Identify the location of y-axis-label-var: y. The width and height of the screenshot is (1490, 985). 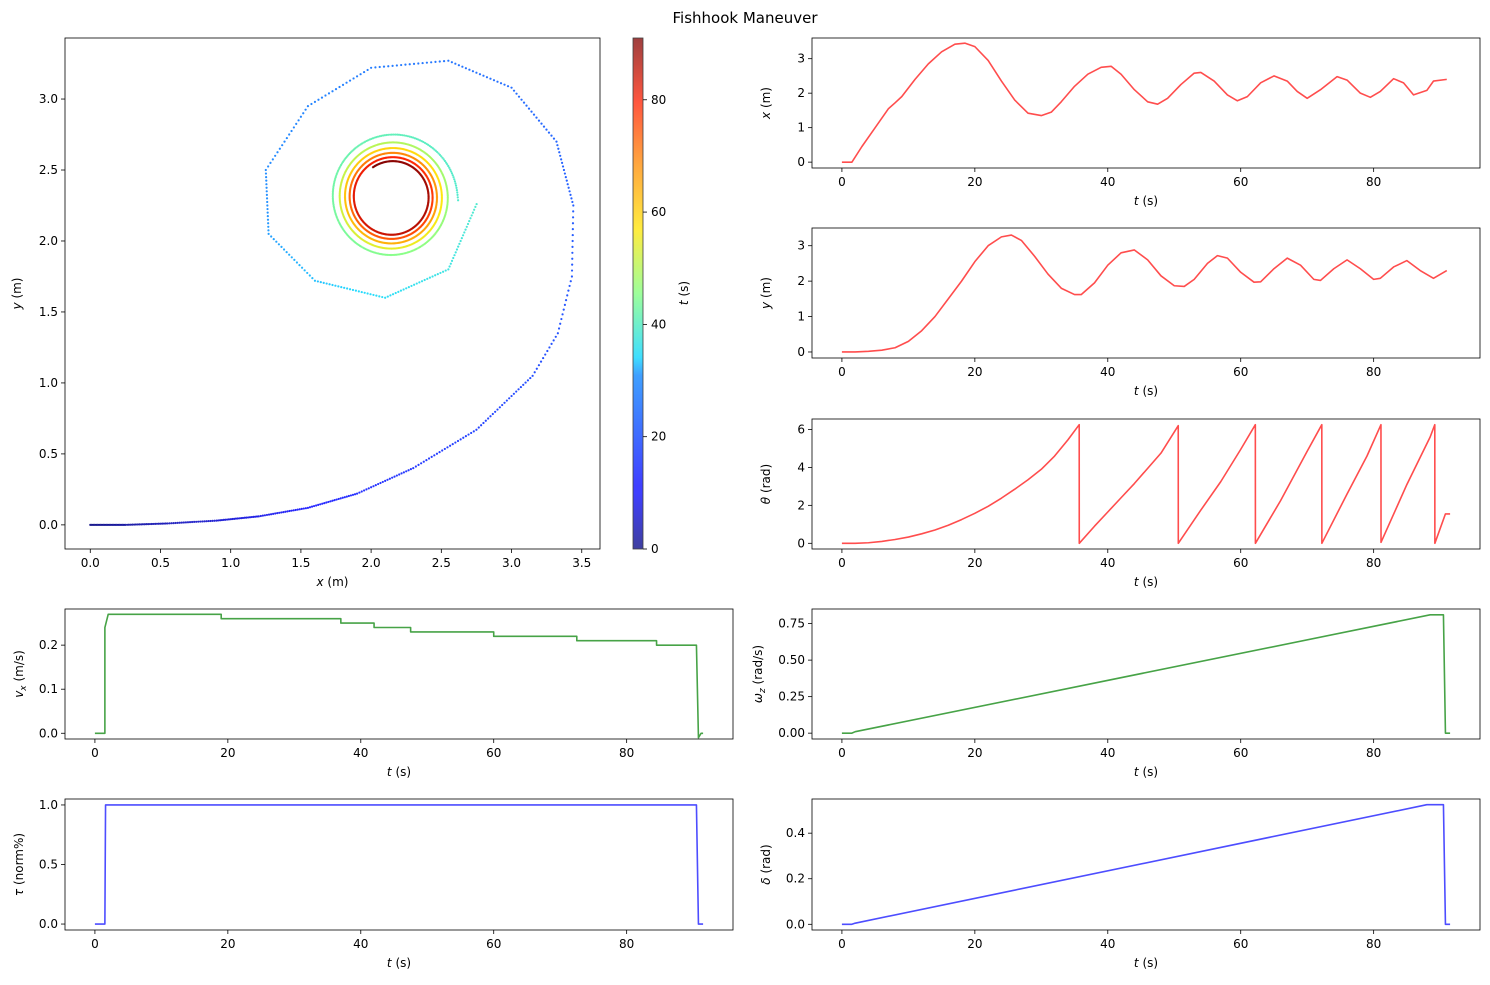
(766, 305).